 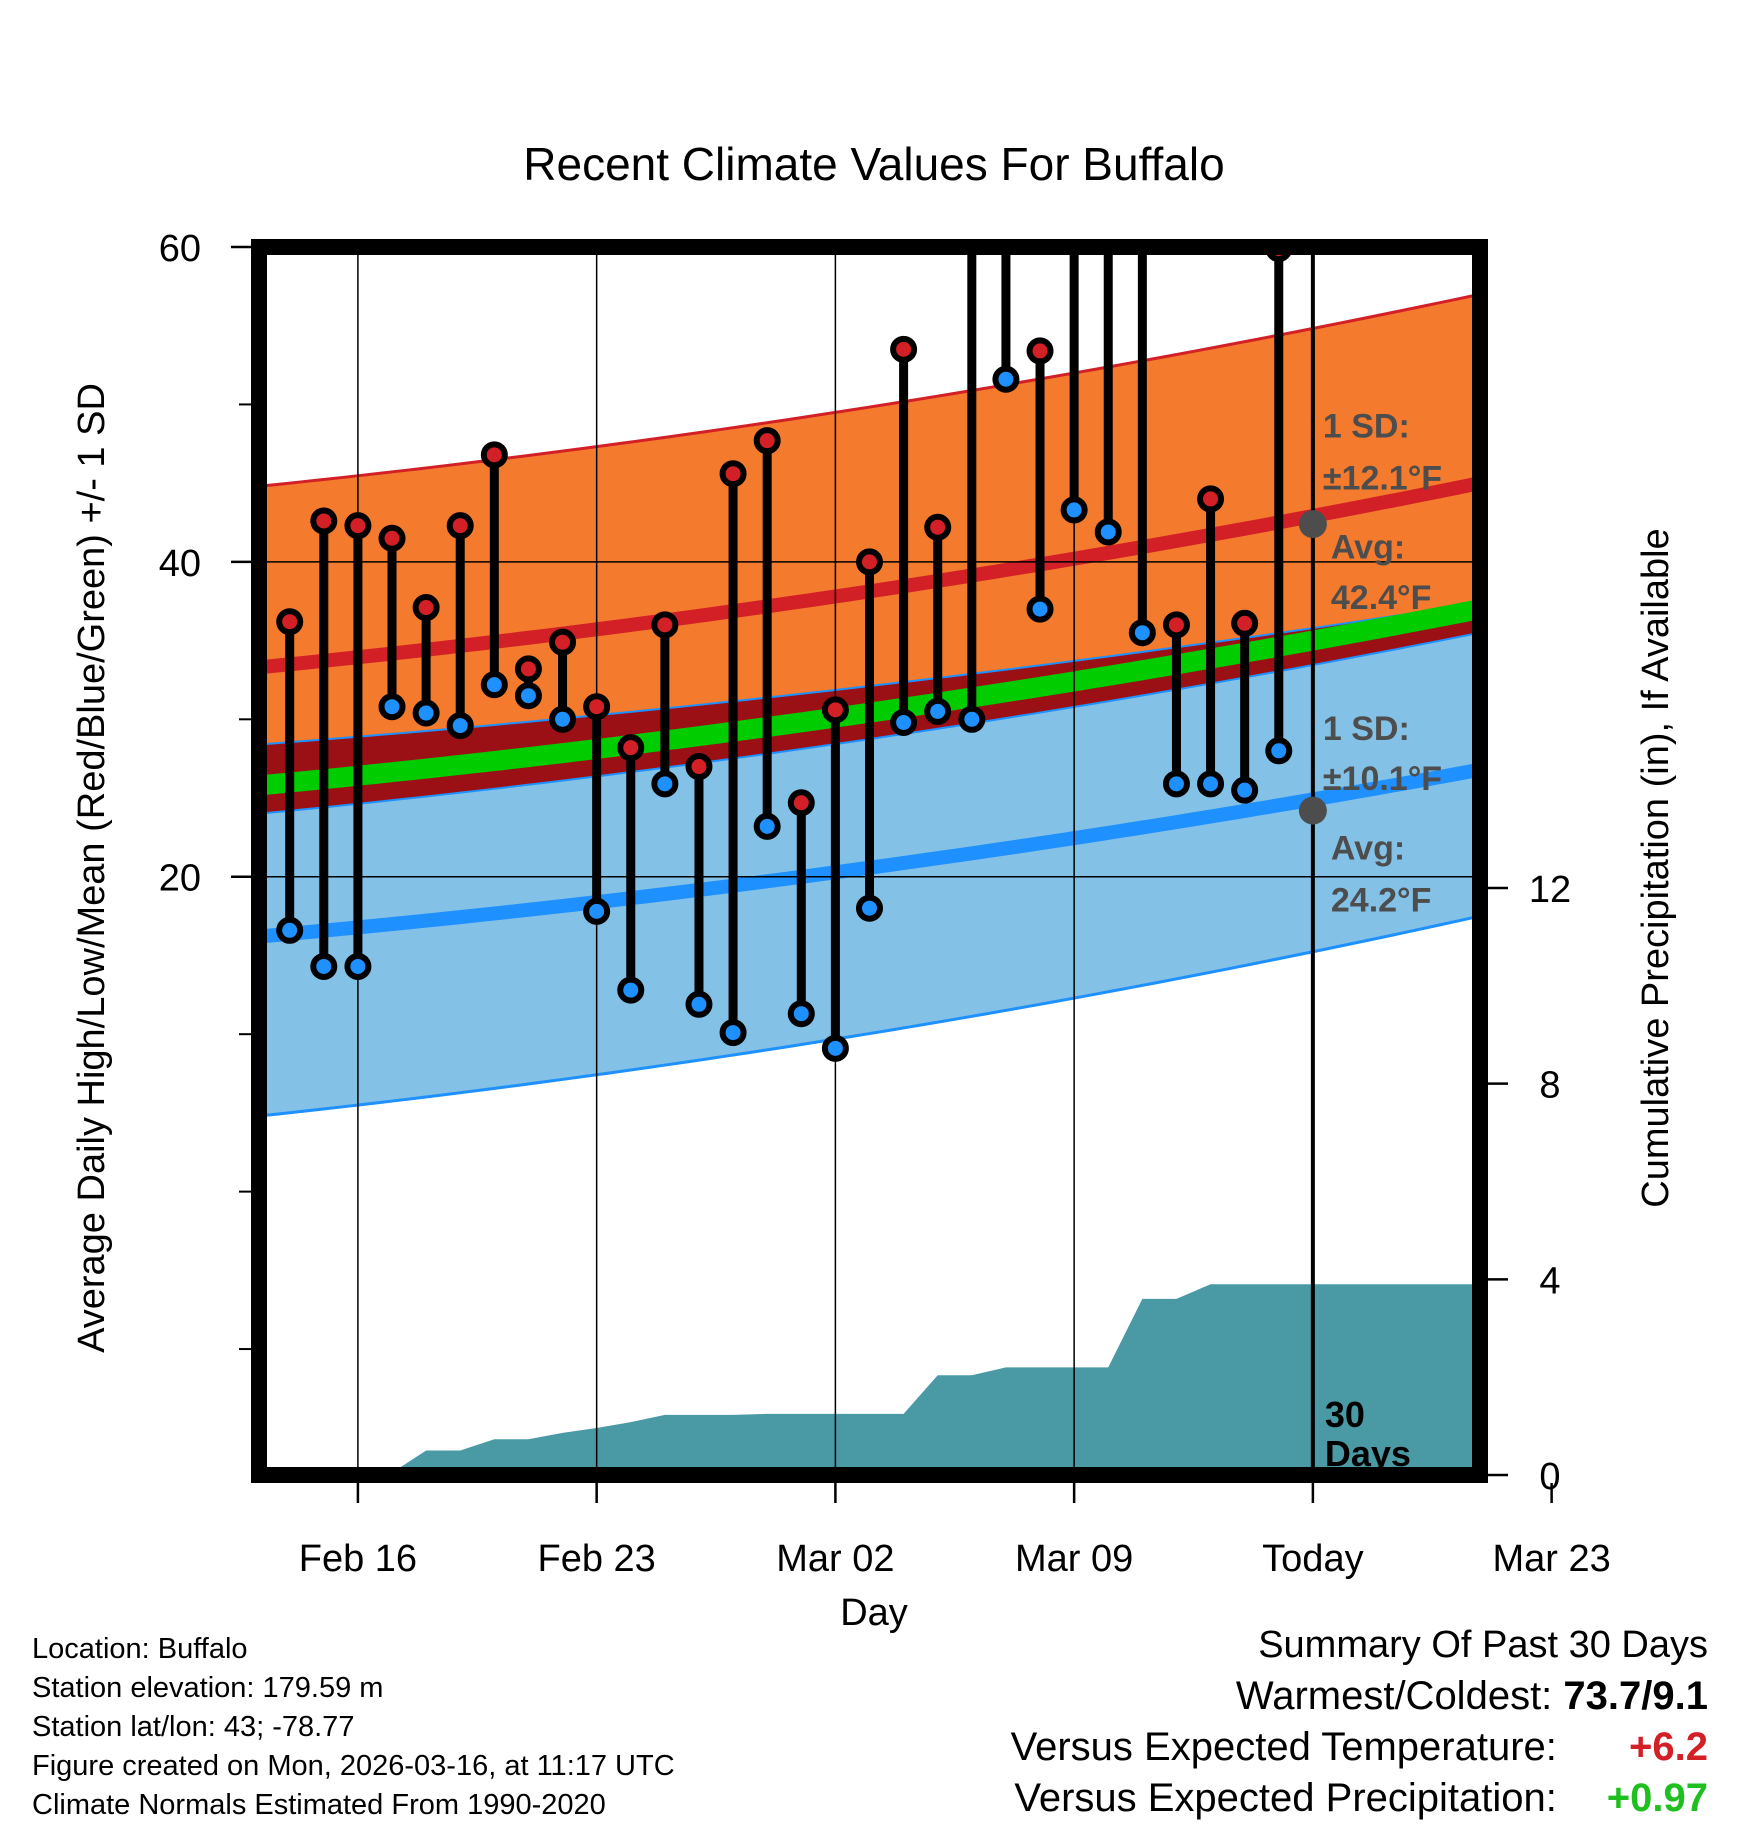 What do you see at coordinates (1551, 1559) in the screenshot?
I see `x-tick-label: Mar 23` at bounding box center [1551, 1559].